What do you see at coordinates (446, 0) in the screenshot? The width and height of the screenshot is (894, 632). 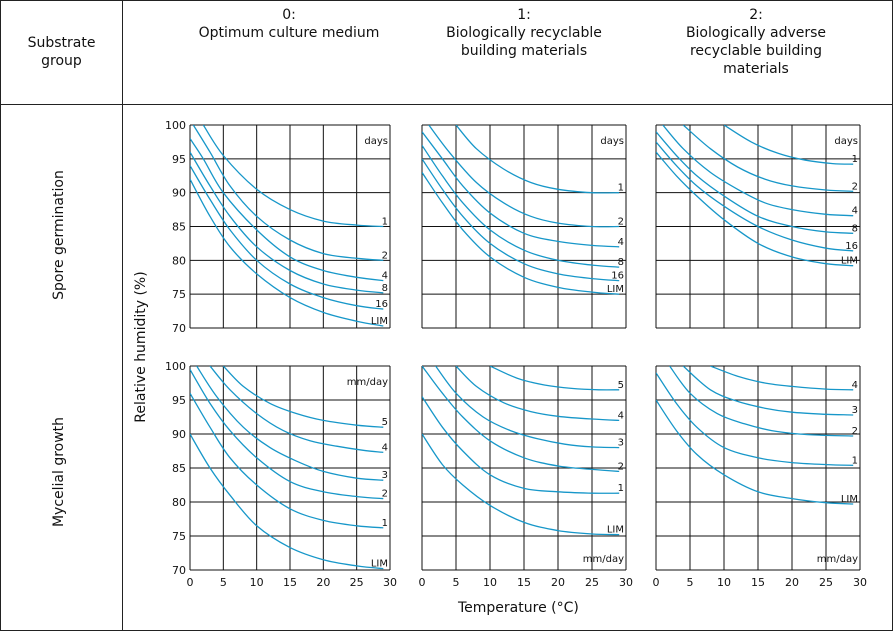 I see `frame-top-border` at bounding box center [446, 0].